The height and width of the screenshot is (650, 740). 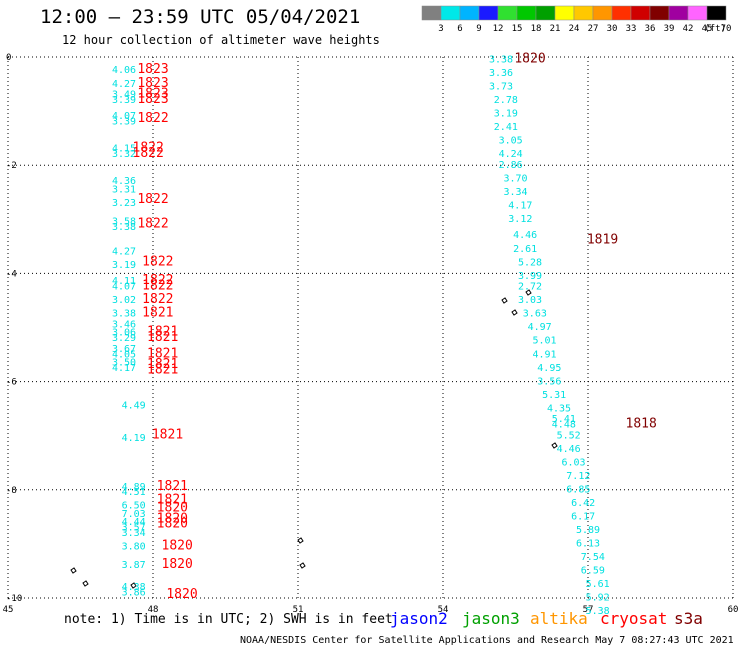 I want to click on wave-height-point: 3.67, so click(x=124, y=349).